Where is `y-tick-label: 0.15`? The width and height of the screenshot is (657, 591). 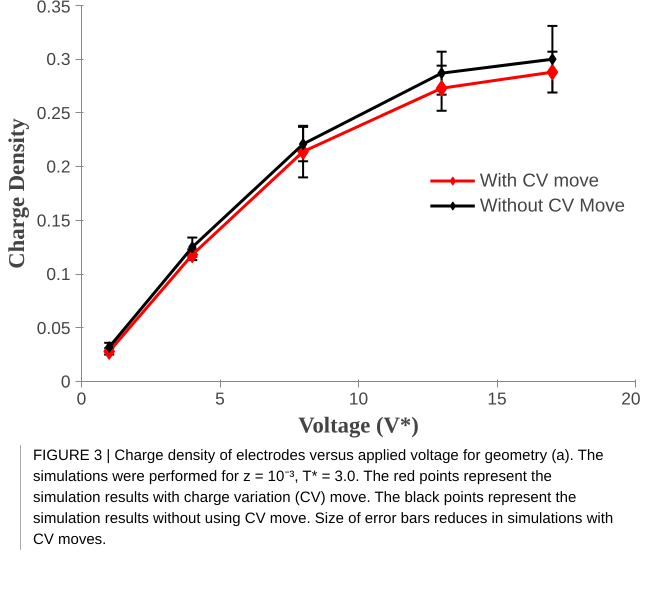 y-tick-label: 0.15 is located at coordinates (53, 220).